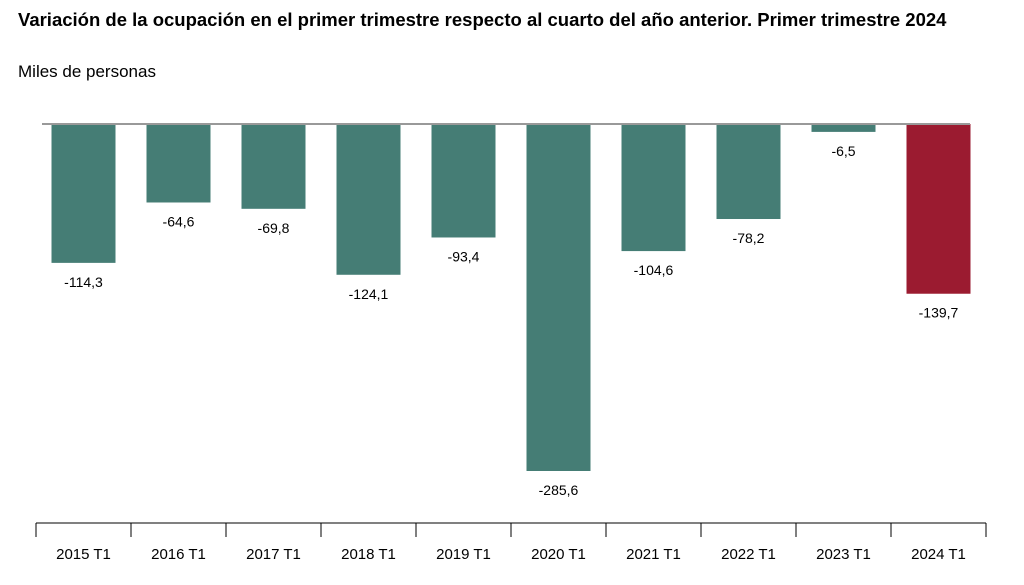 The image size is (1024, 585). What do you see at coordinates (368, 554) in the screenshot?
I see `x-tick-label: 2018 T1` at bounding box center [368, 554].